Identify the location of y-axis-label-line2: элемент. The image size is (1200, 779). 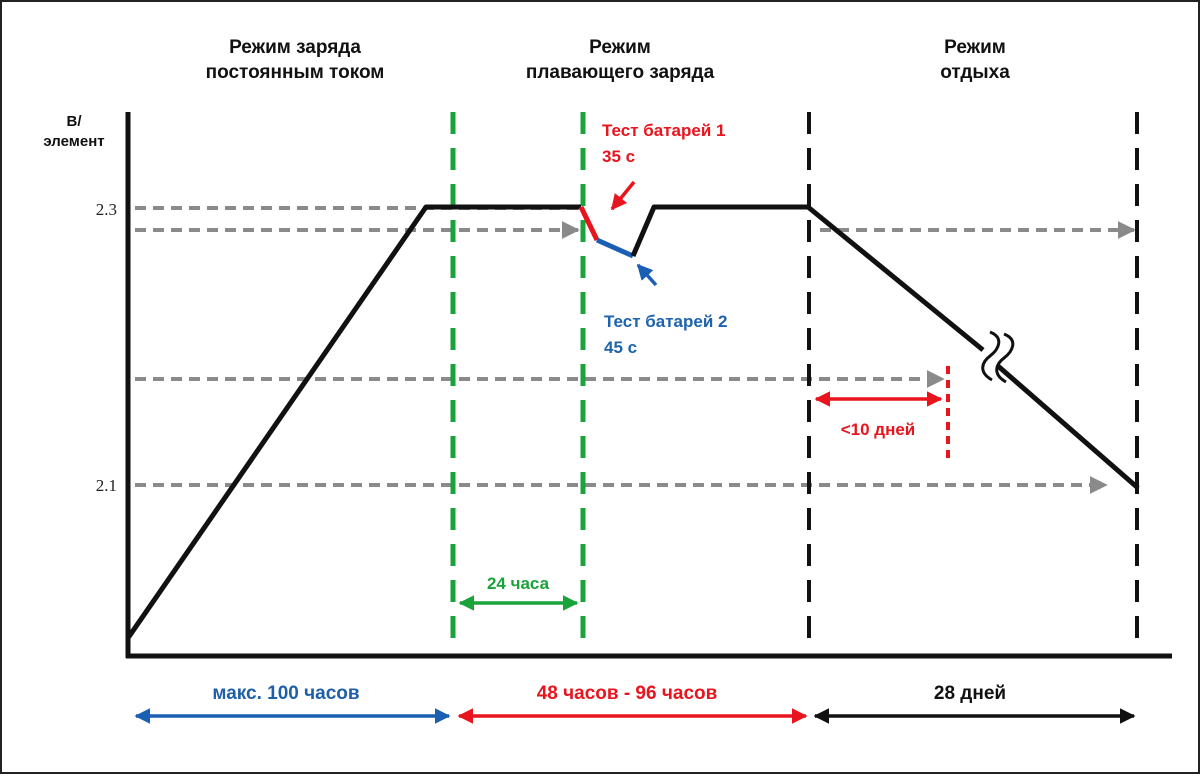
(73, 141).